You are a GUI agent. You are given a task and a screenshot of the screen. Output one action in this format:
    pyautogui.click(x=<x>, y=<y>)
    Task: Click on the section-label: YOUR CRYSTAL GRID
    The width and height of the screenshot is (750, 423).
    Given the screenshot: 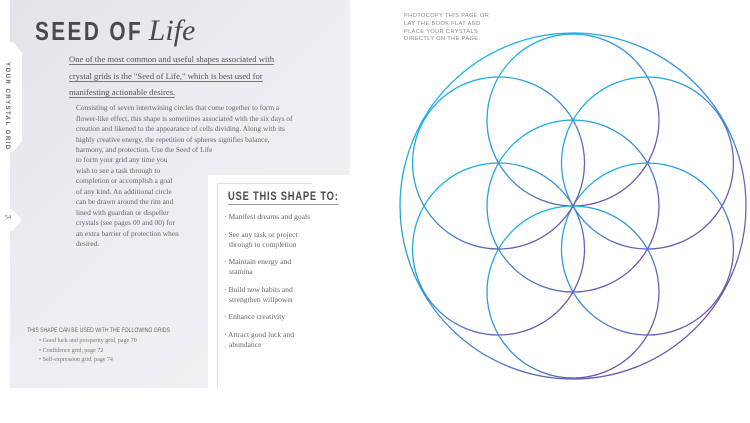 What is the action you would take?
    pyautogui.click(x=7, y=106)
    